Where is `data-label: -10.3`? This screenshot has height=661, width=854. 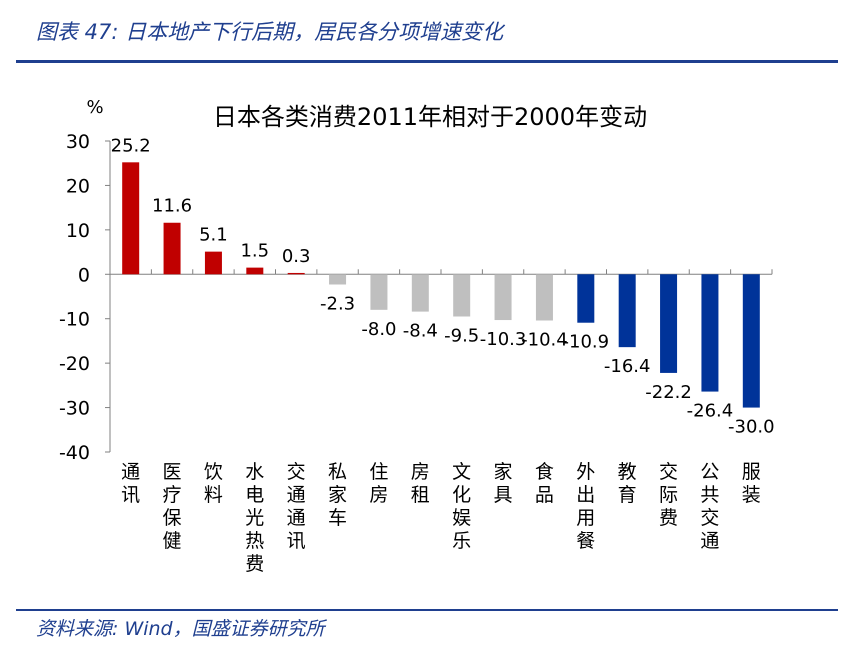 data-label: -10.3 is located at coordinates (503, 339).